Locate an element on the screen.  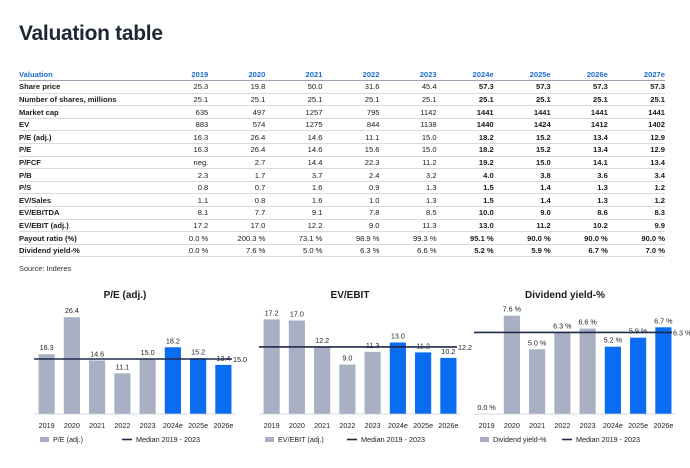
table-cell: 1.0 is located at coordinates (351, 200).